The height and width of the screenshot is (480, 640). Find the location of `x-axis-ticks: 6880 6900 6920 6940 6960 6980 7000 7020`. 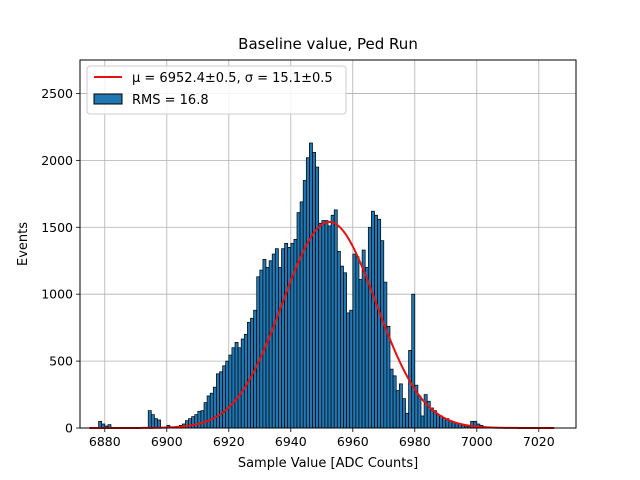

x-axis-ticks: 6880 6900 6920 6940 6960 6980 7000 7020 is located at coordinates (322, 438).